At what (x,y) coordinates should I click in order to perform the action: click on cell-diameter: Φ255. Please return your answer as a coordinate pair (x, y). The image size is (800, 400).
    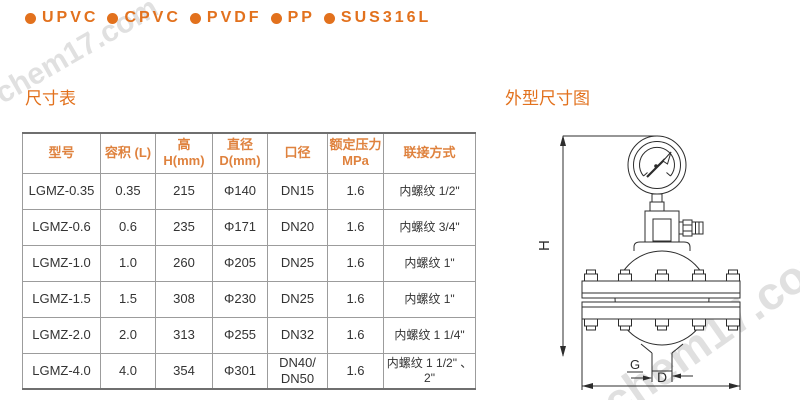
    Looking at the image, I should click on (240, 335).